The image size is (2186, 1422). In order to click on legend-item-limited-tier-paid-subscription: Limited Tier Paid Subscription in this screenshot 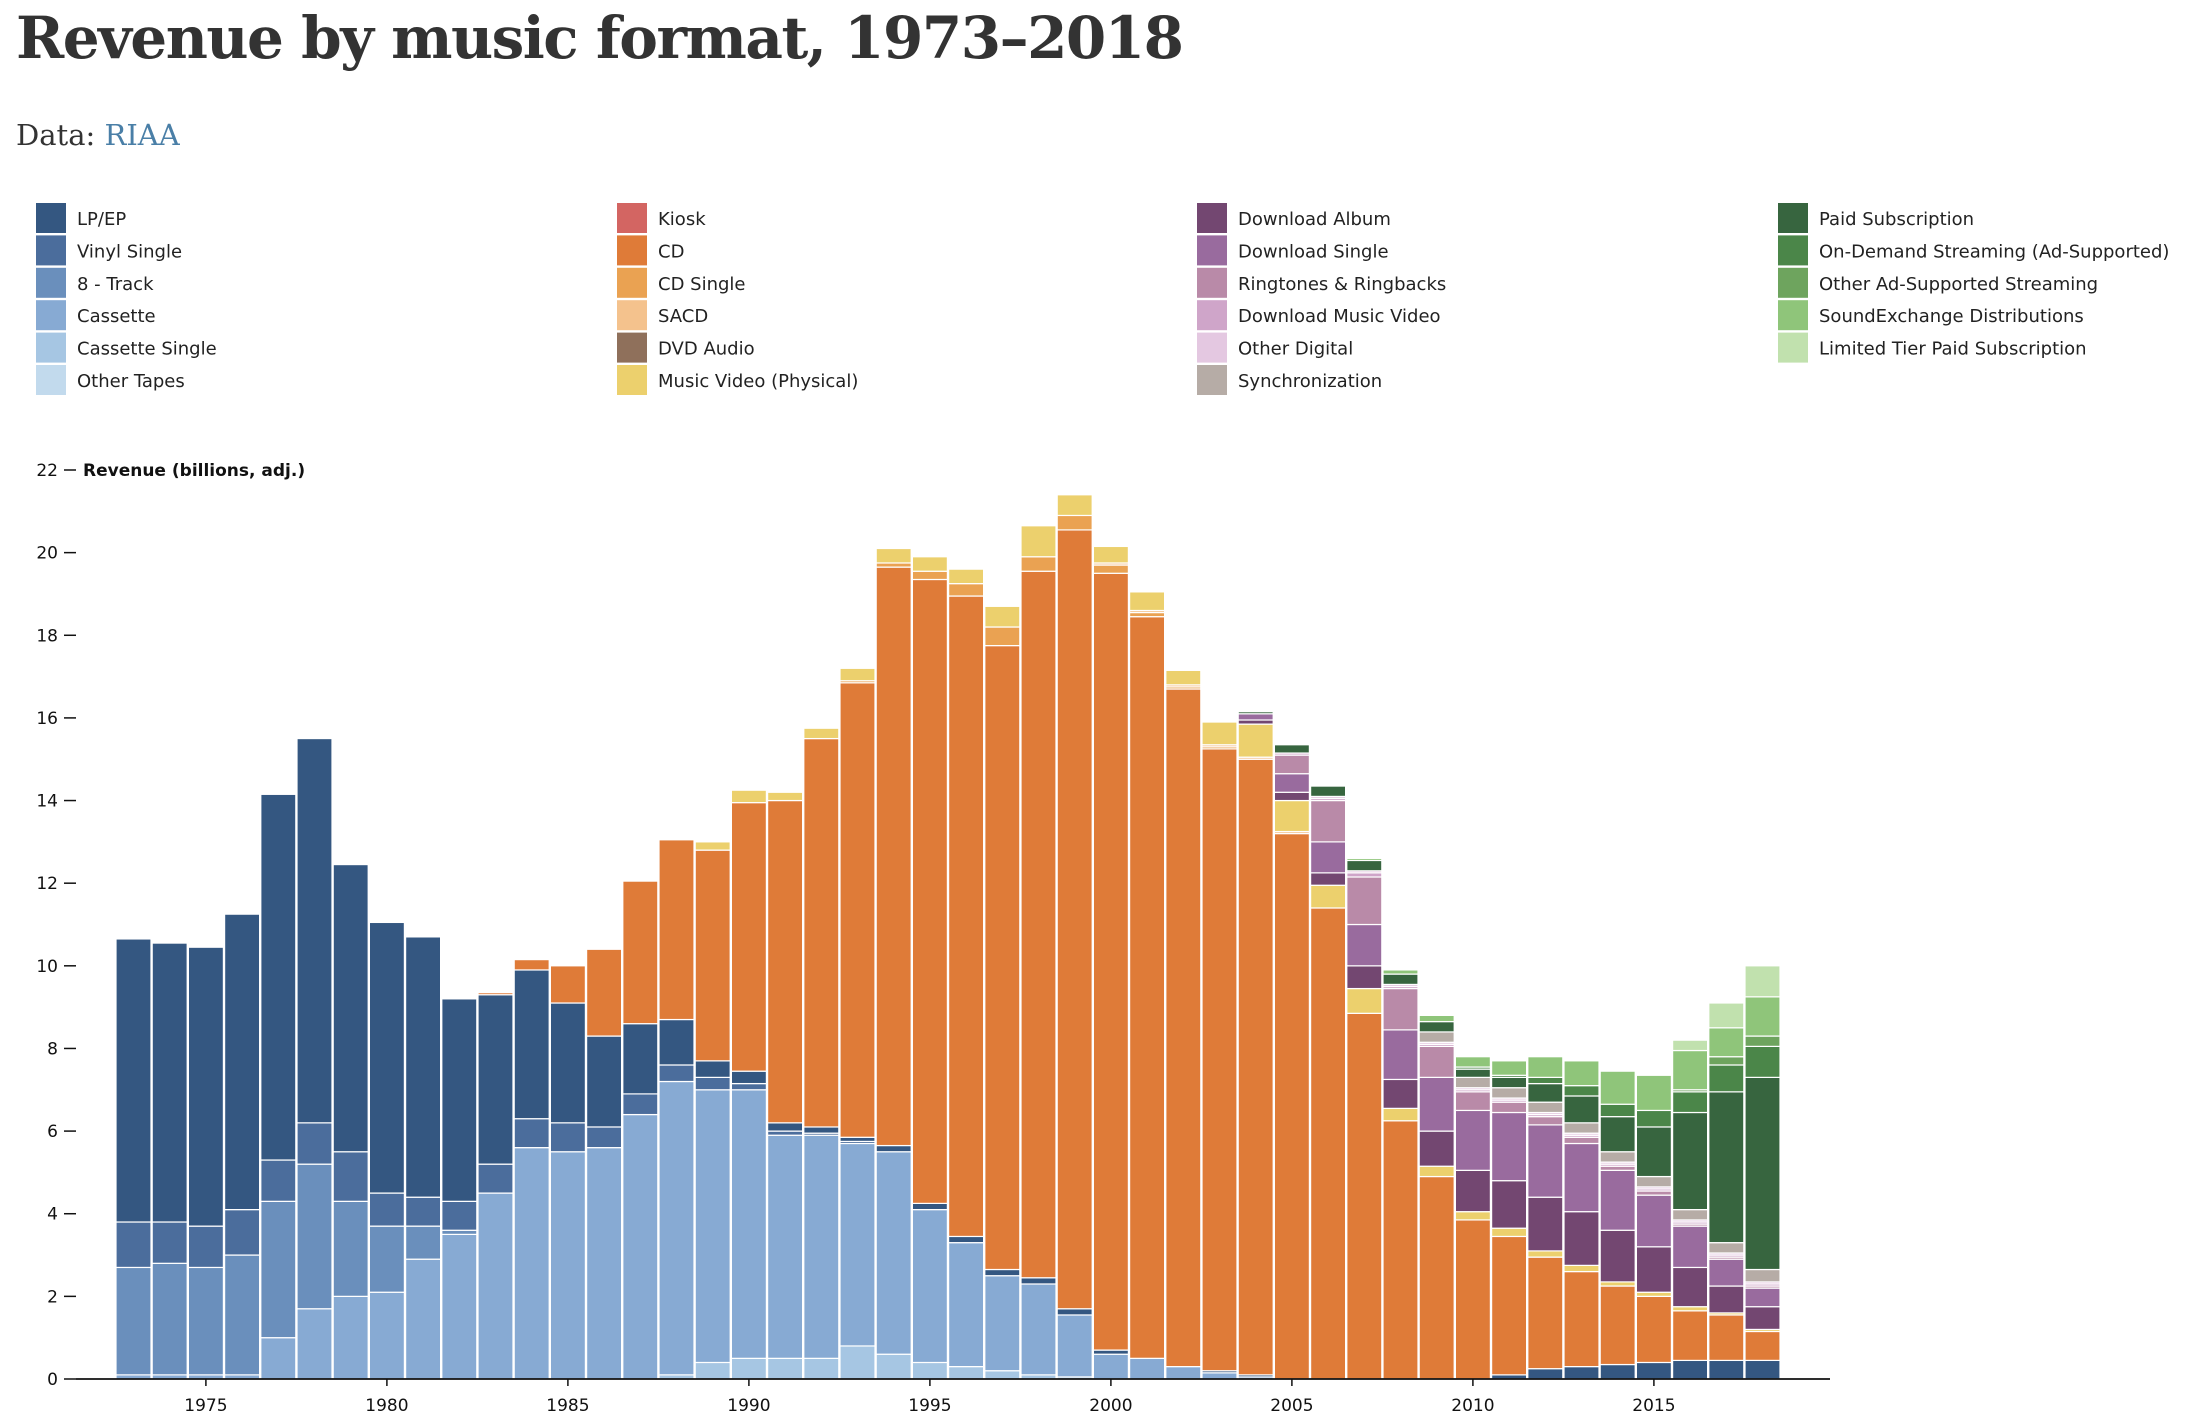, I will do `click(1932, 347)`.